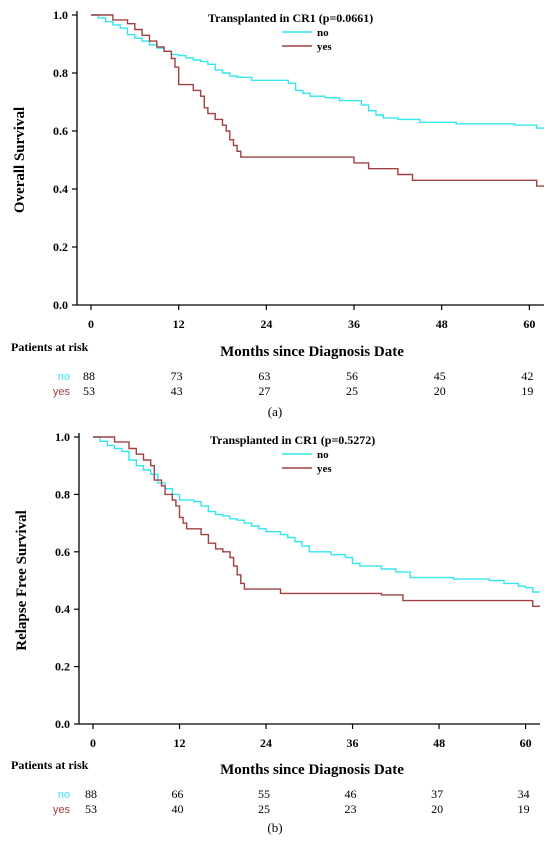 The image size is (550, 844). I want to click on legend-title: Transplanted in CR1 (p=0.5272), so click(292, 440).